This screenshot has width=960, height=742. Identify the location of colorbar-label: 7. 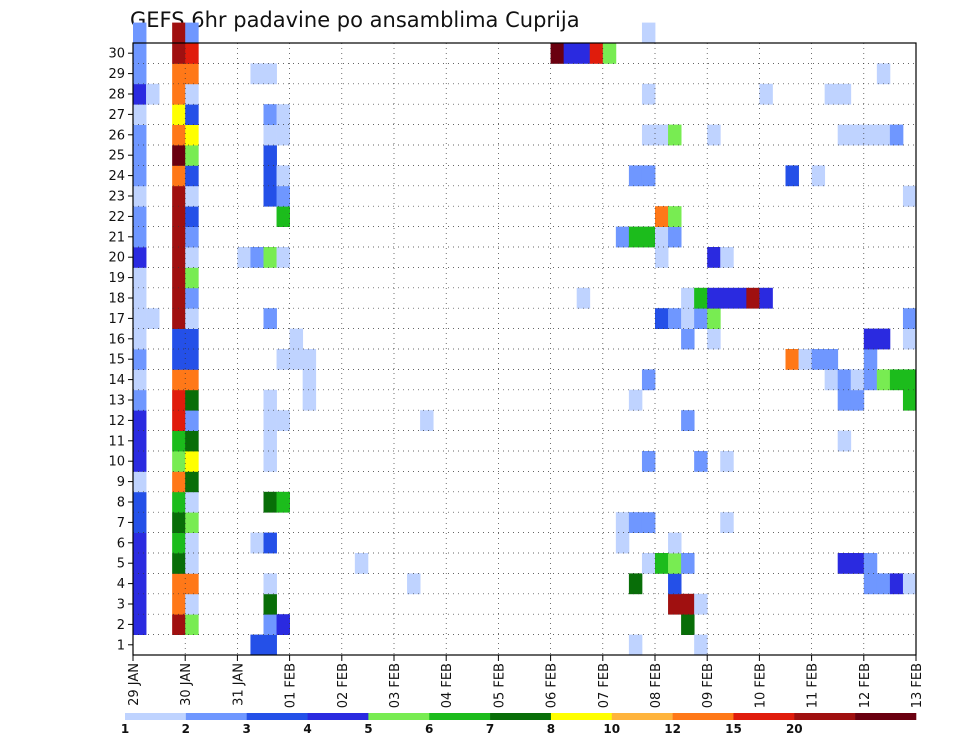
(490, 729).